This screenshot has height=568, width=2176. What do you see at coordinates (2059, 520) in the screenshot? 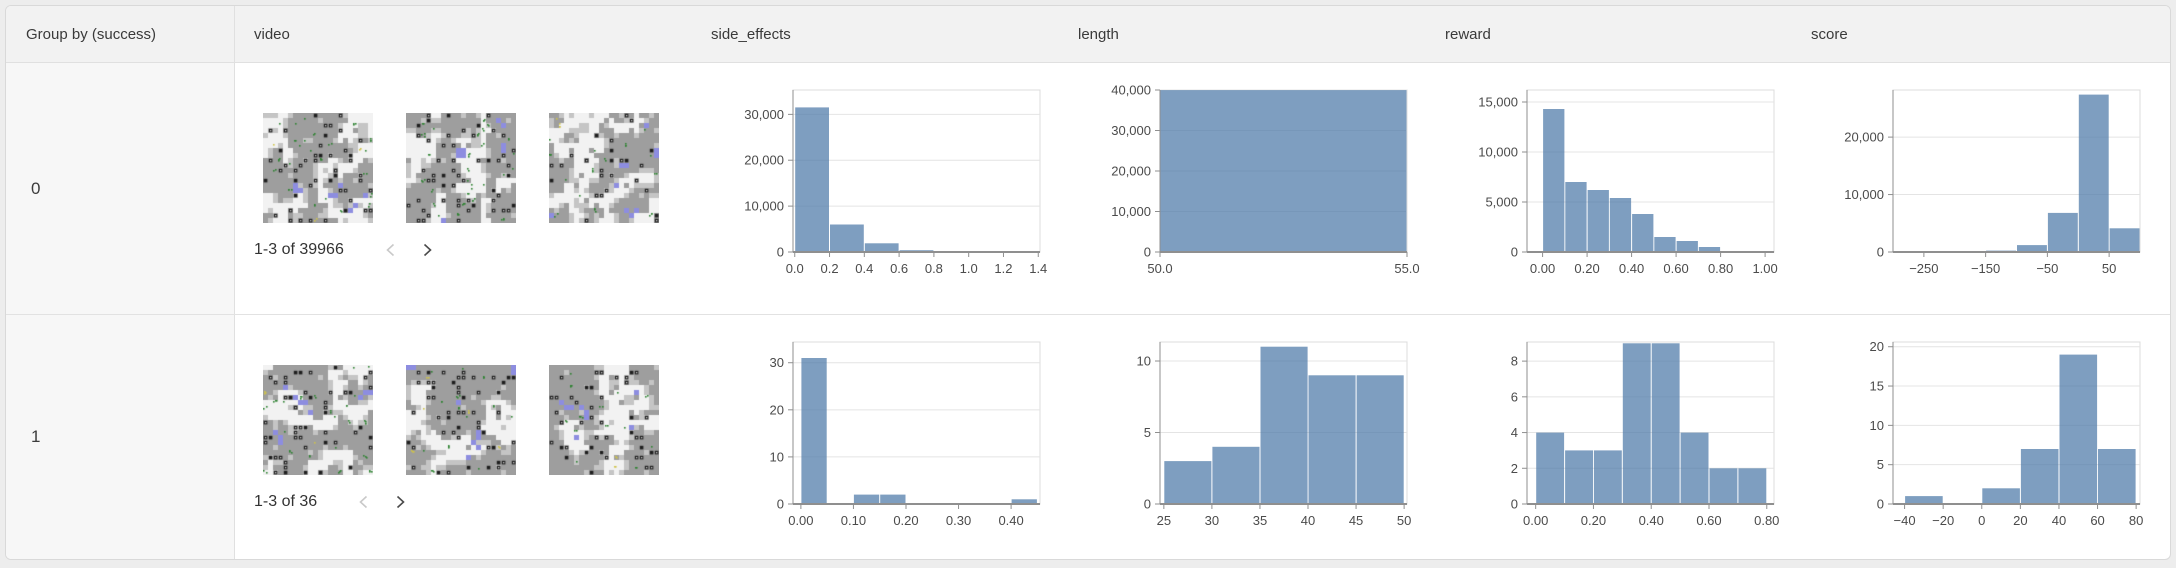
I see `svg-text: 40` at bounding box center [2059, 520].